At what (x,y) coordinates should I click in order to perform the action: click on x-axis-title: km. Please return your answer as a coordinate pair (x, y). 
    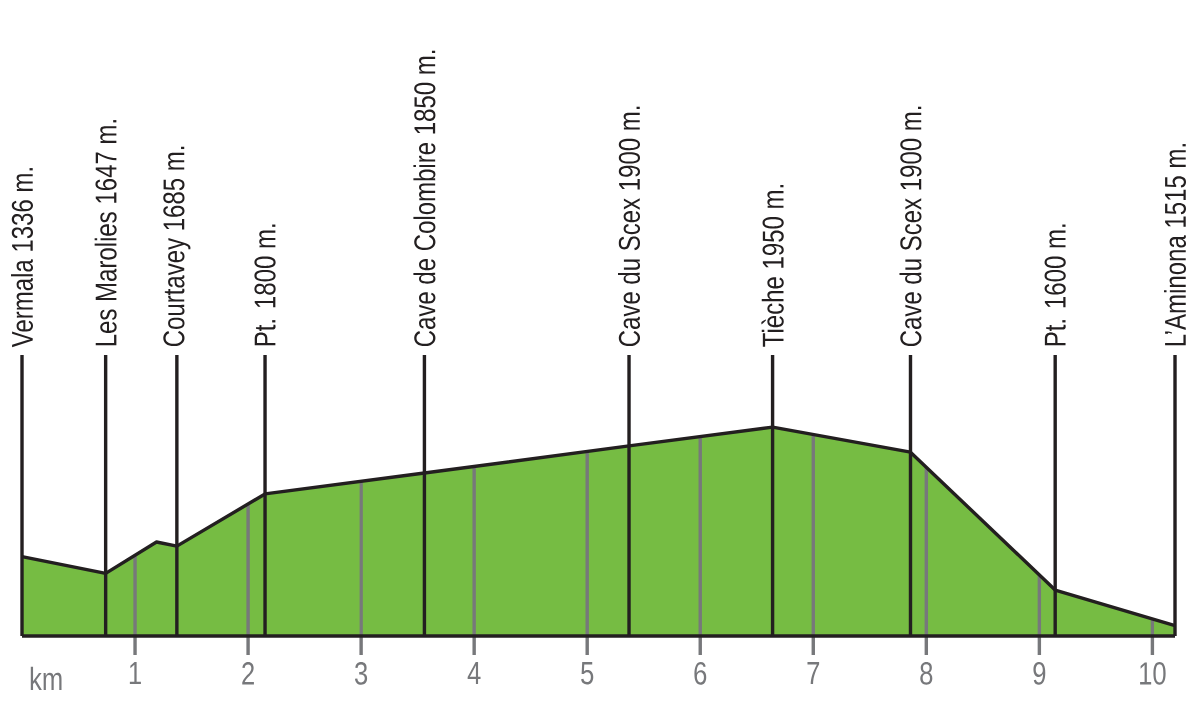
    Looking at the image, I should click on (46, 678).